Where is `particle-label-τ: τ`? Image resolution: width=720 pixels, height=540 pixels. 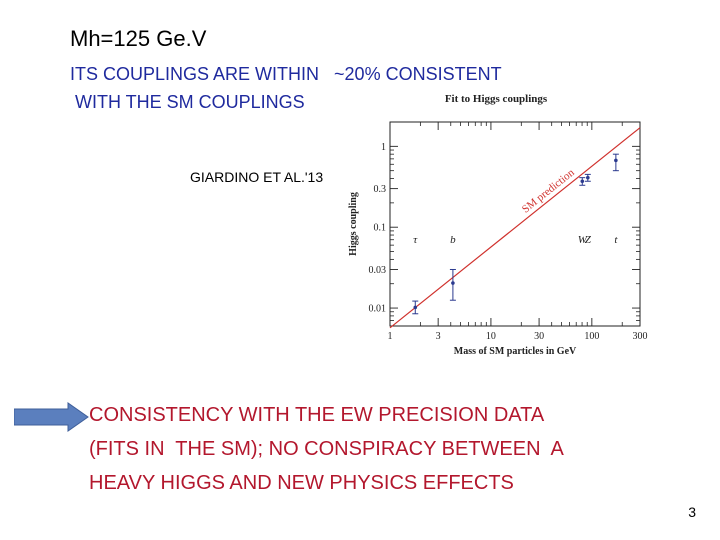
particle-label-τ: τ is located at coordinates (415, 240).